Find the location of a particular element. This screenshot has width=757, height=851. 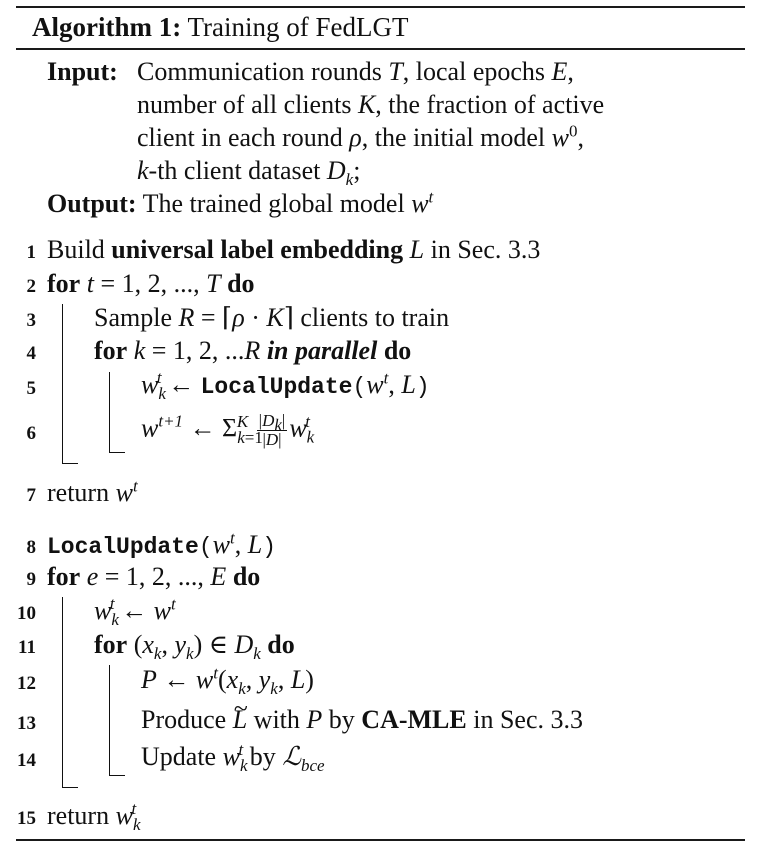

algorithm-title: Training of FedLGT is located at coordinates (298, 27).